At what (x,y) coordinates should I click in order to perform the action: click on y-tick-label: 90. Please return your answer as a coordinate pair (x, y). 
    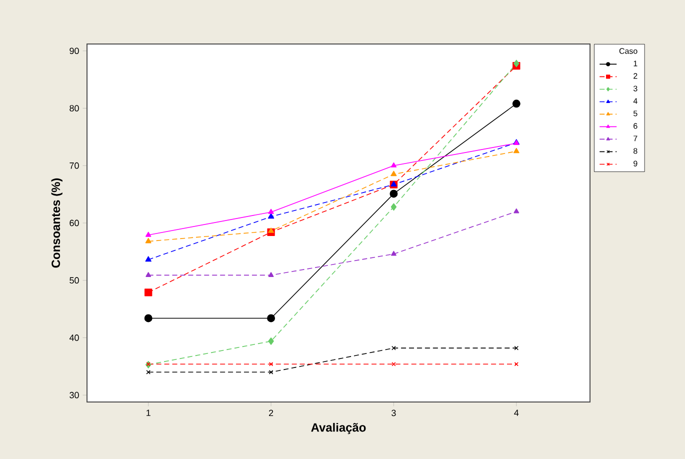
    Looking at the image, I should click on (74, 51).